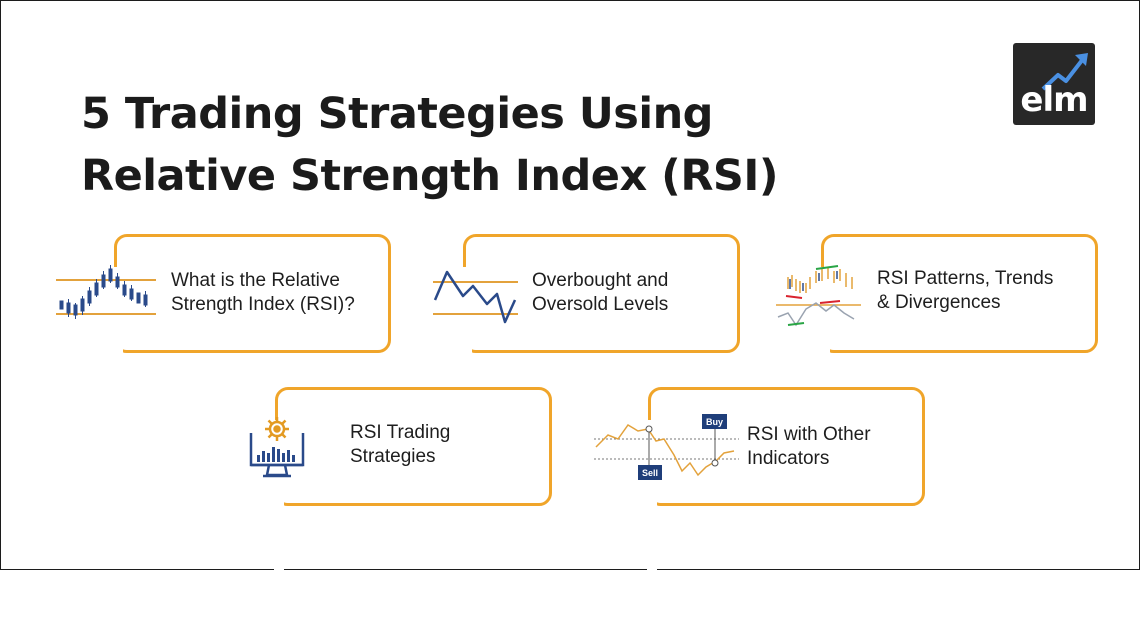 Image resolution: width=1140 pixels, height=620 pixels. I want to click on elm-logo: elm, so click(1054, 84).